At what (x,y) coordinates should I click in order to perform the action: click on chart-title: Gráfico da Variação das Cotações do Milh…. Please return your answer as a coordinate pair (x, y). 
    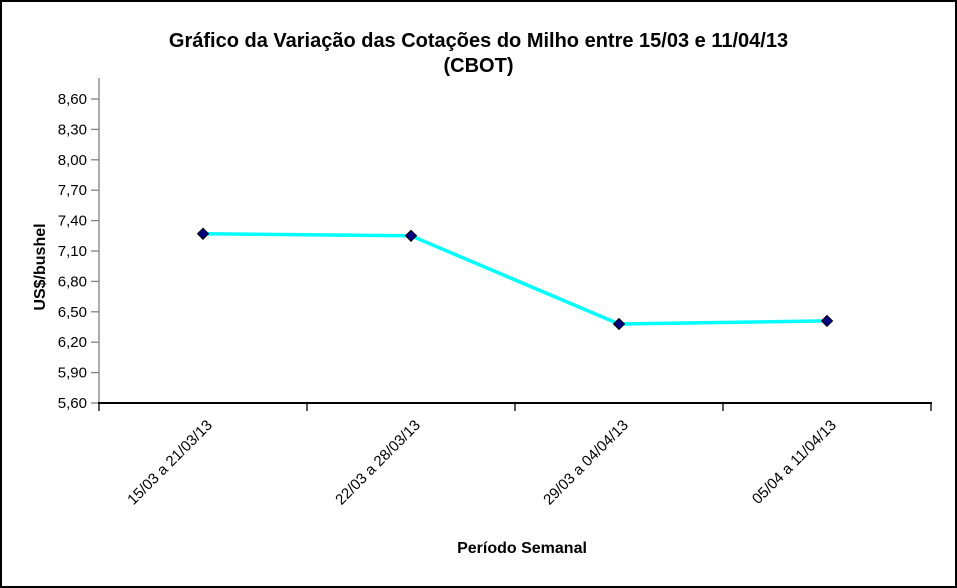
    Looking at the image, I should click on (478, 54).